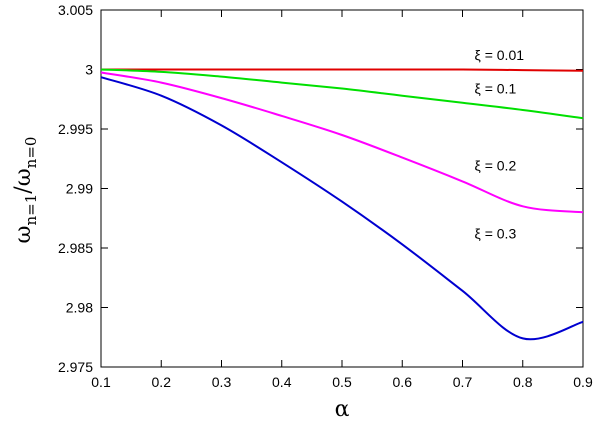  What do you see at coordinates (342, 409) in the screenshot?
I see `x-axis-title: α` at bounding box center [342, 409].